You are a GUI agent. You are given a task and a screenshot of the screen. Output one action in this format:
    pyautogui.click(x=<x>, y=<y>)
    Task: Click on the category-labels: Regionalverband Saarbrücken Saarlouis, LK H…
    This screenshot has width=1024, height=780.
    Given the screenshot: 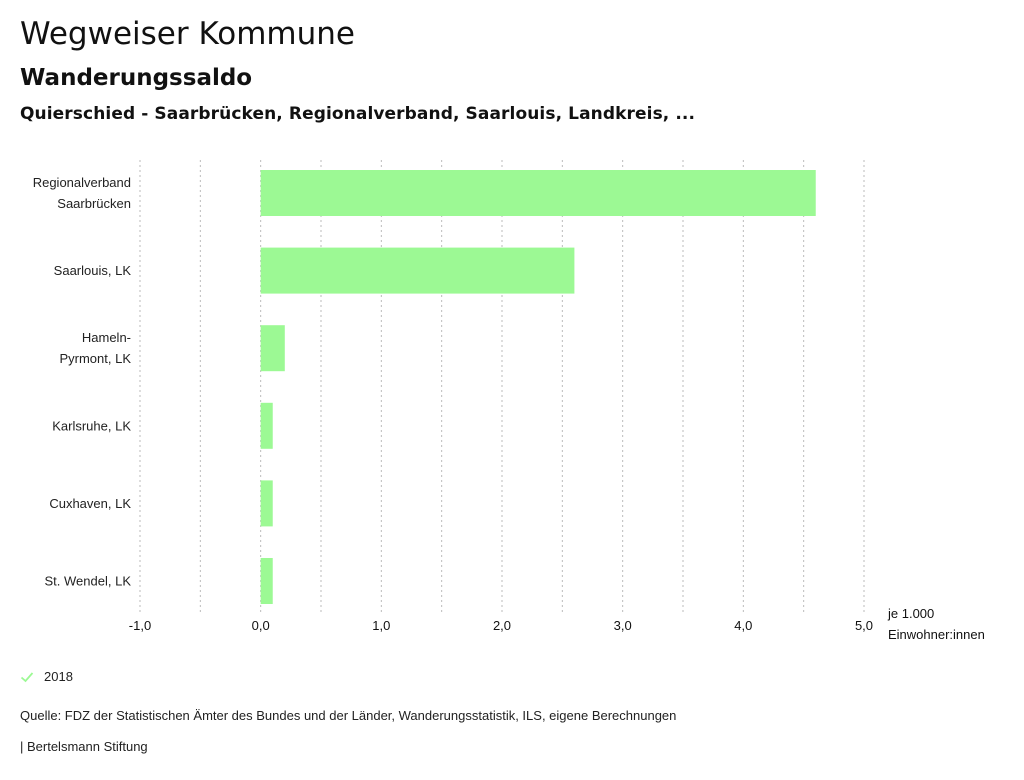 What is the action you would take?
    pyautogui.click(x=82, y=382)
    